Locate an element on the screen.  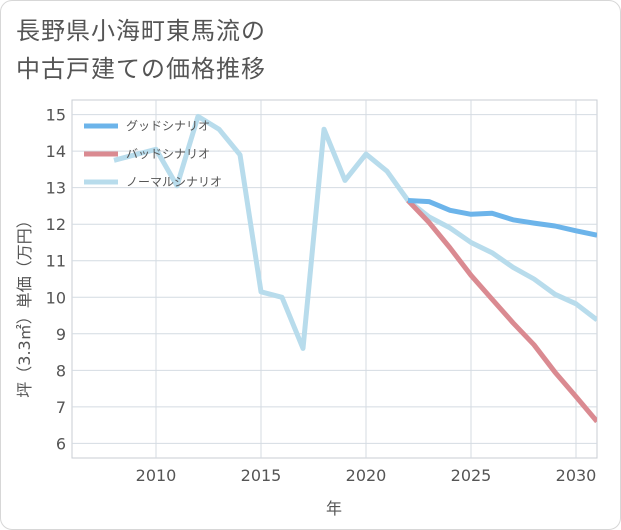
title-line-1: 長野県小海町東馬流の is located at coordinates (141, 31).